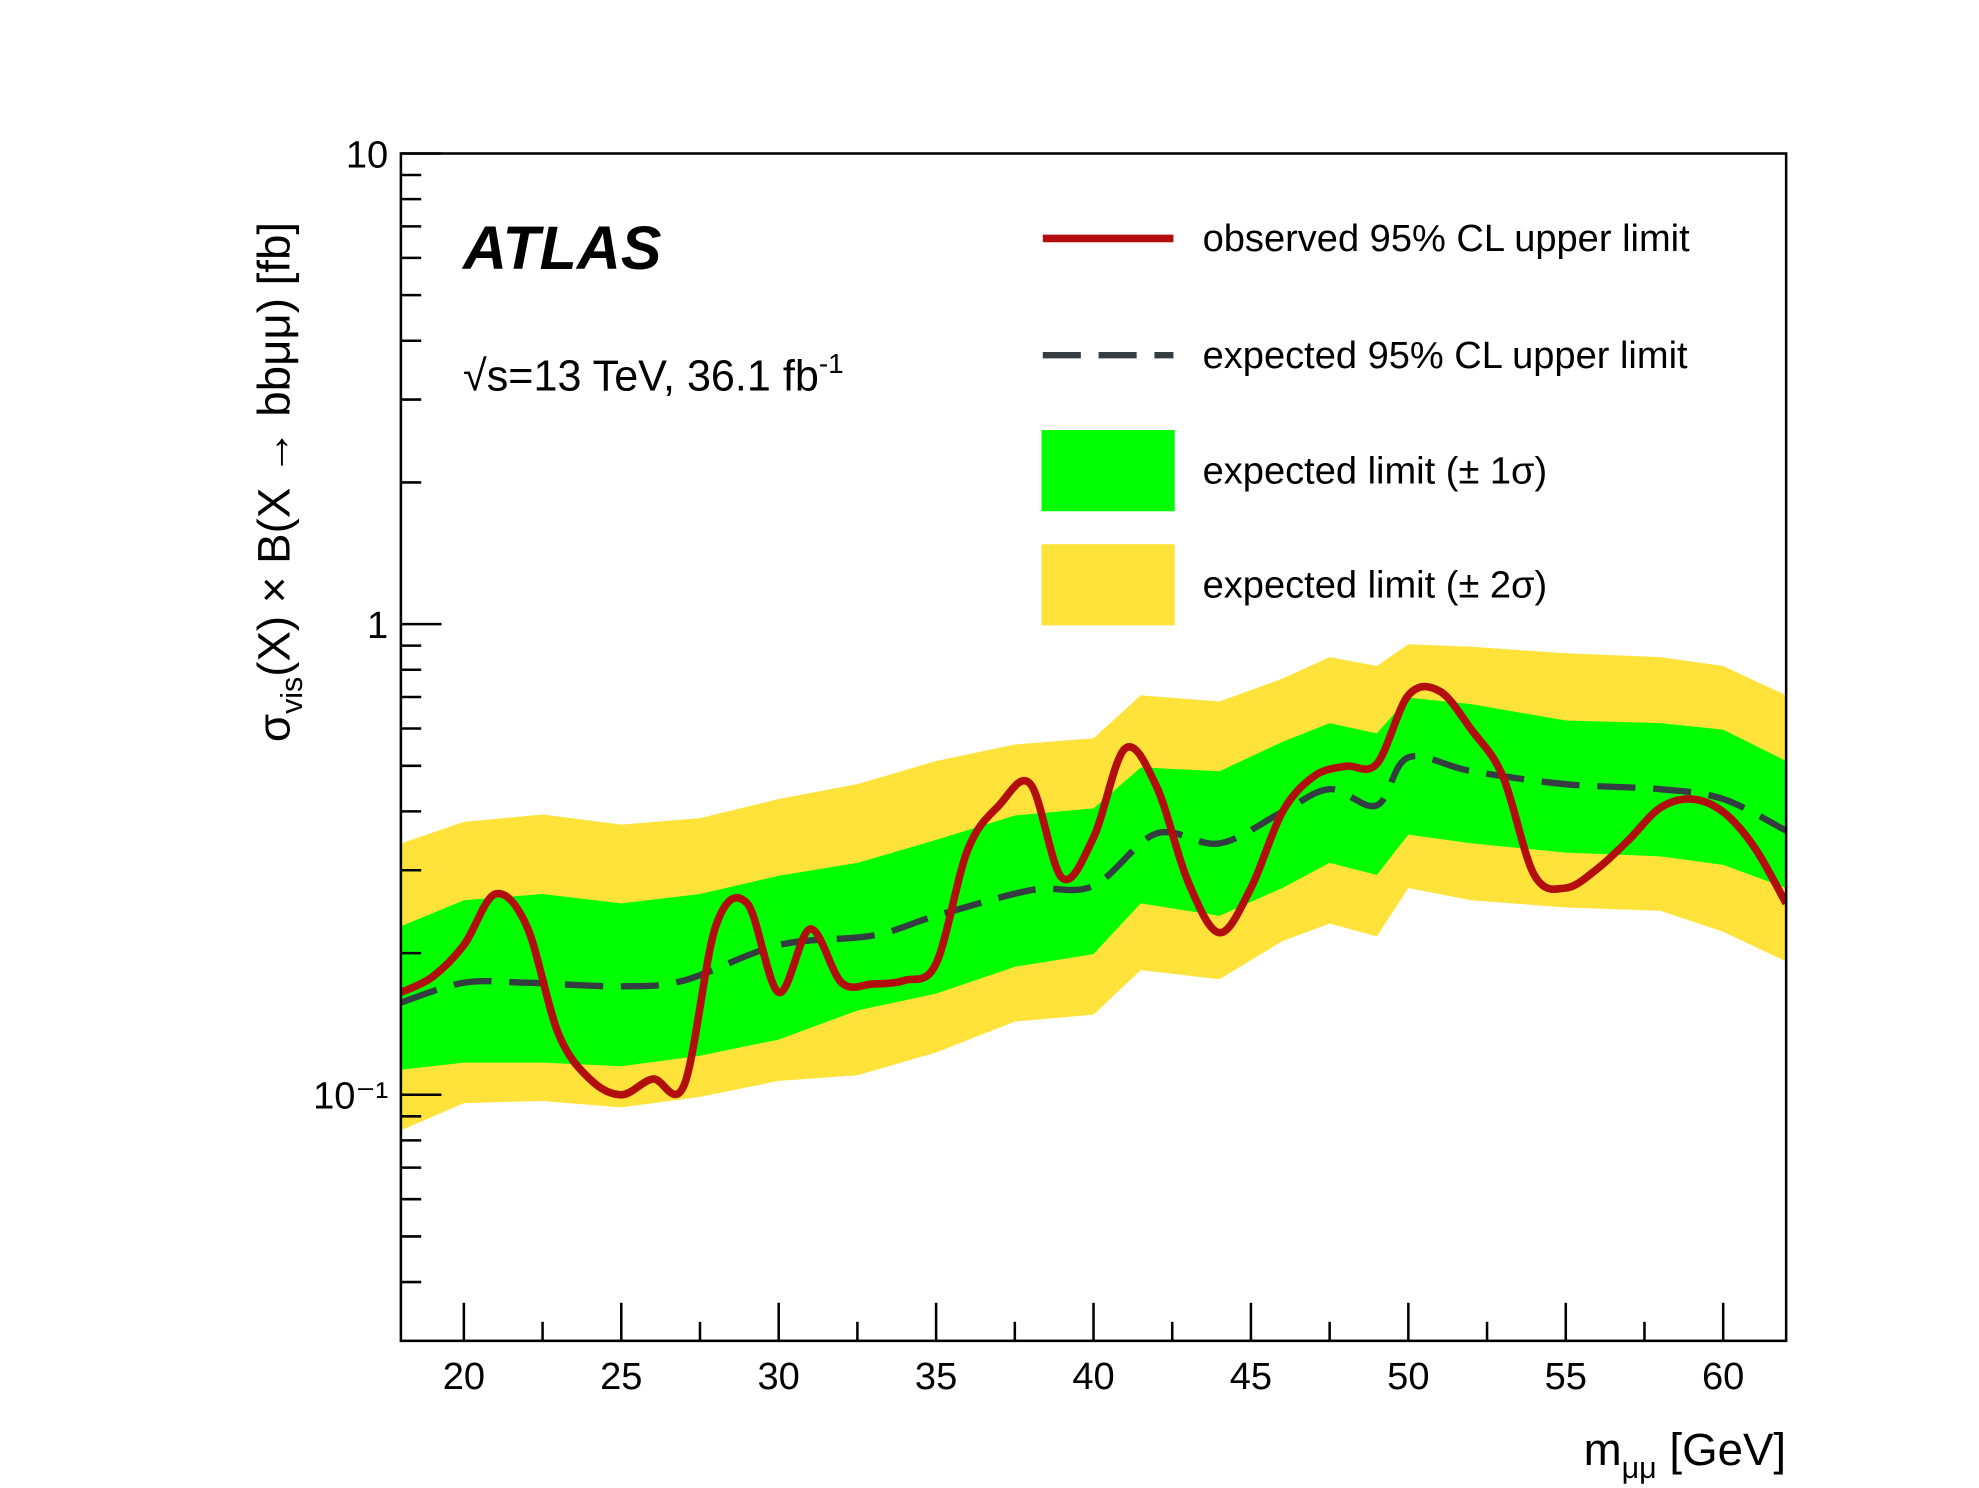 The width and height of the screenshot is (1979, 1488). I want to click on x-title-rest: [GeV], so click(1721, 1449).